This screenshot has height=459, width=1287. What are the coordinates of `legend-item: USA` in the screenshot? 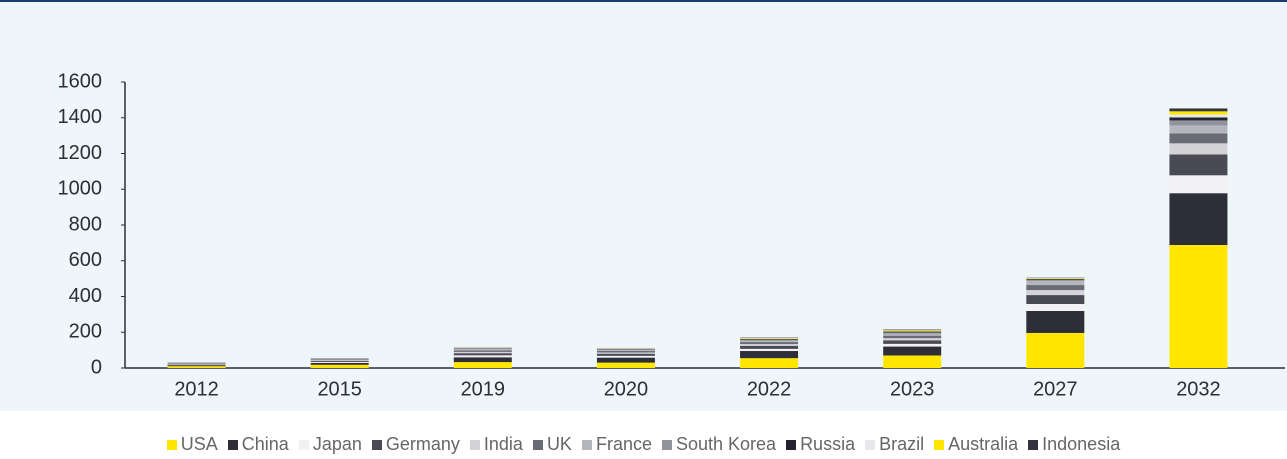 It's located at (192, 444).